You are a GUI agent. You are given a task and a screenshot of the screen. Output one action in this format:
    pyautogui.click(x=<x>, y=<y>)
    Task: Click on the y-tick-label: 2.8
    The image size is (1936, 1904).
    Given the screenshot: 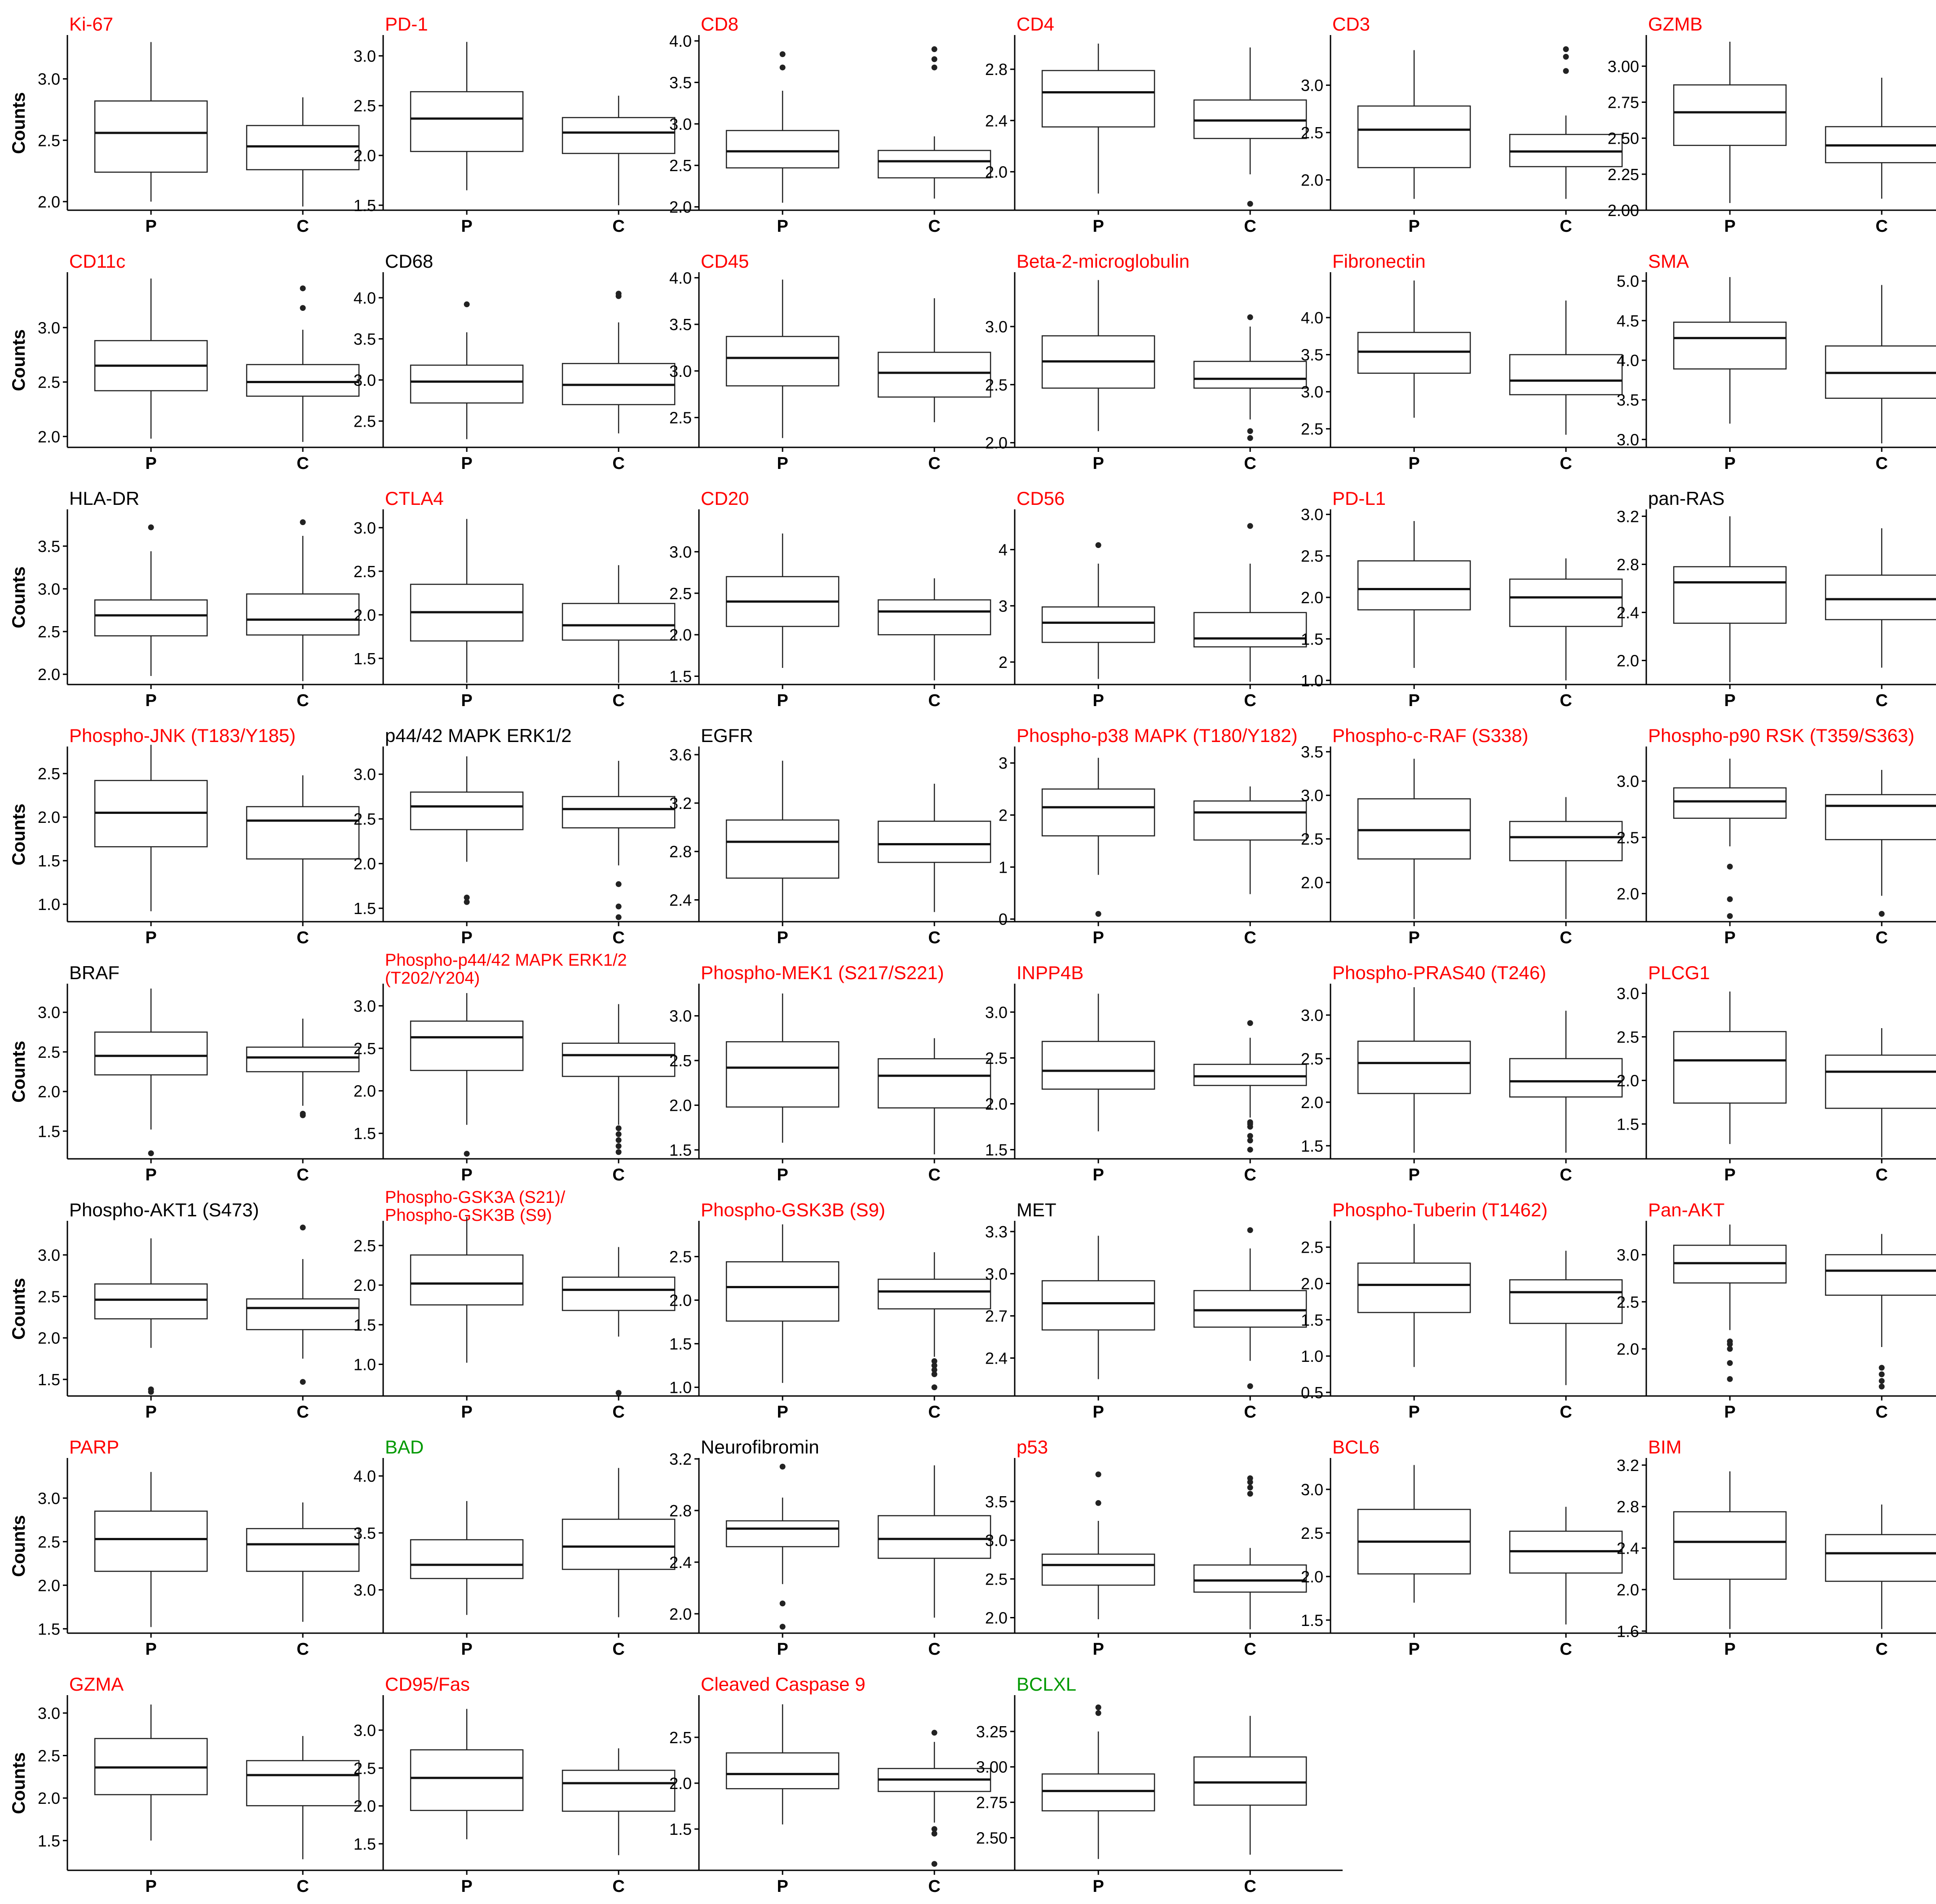 What is the action you would take?
    pyautogui.click(x=996, y=69)
    